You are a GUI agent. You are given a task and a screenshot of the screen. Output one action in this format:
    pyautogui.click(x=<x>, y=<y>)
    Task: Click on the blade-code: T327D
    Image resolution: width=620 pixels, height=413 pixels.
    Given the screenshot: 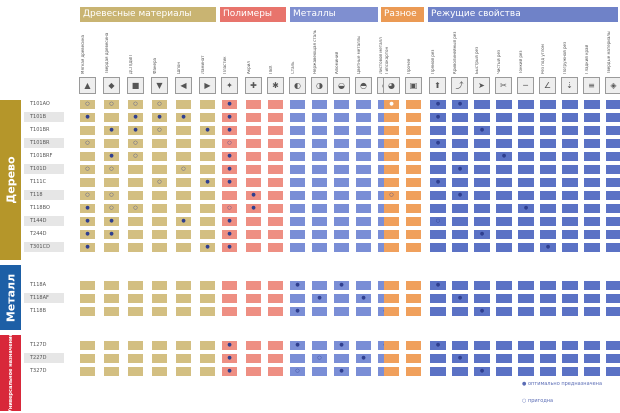 What is the action you would take?
    pyautogui.click(x=38, y=371)
    